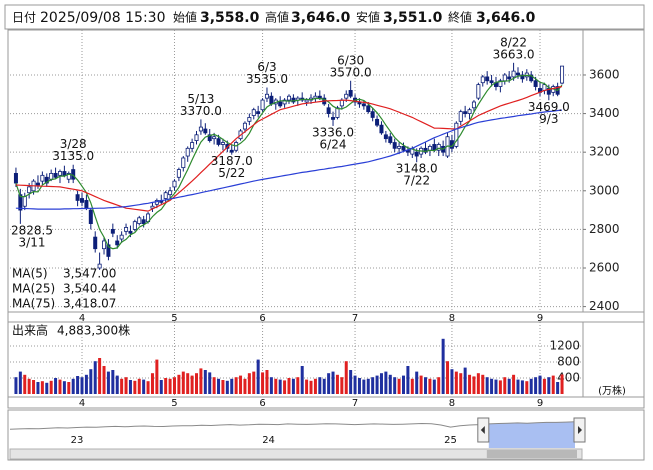 The height and width of the screenshot is (470, 653). What do you see at coordinates (174, 318) in the screenshot?
I see `x-tick-label: 5` at bounding box center [174, 318].